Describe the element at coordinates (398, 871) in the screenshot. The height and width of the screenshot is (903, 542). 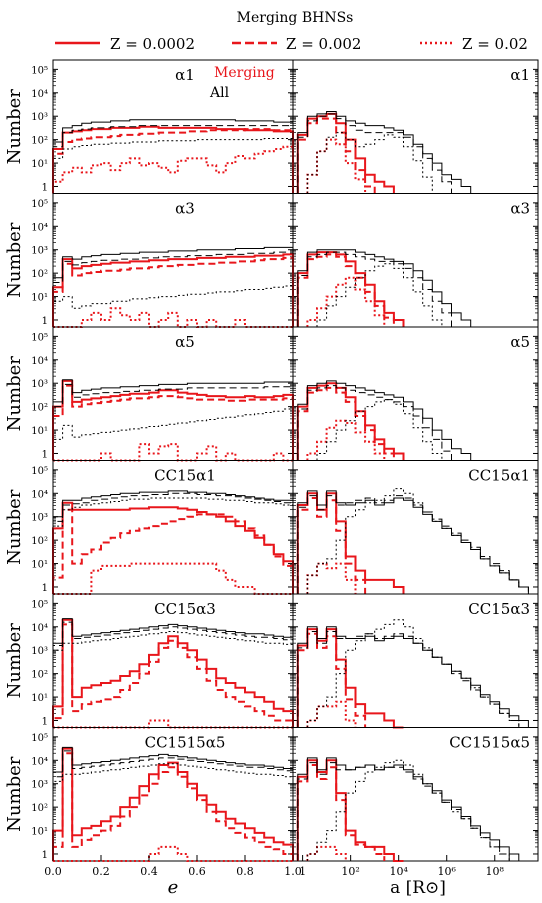
I see `x-tick-label-sep: 10⁴` at that location.